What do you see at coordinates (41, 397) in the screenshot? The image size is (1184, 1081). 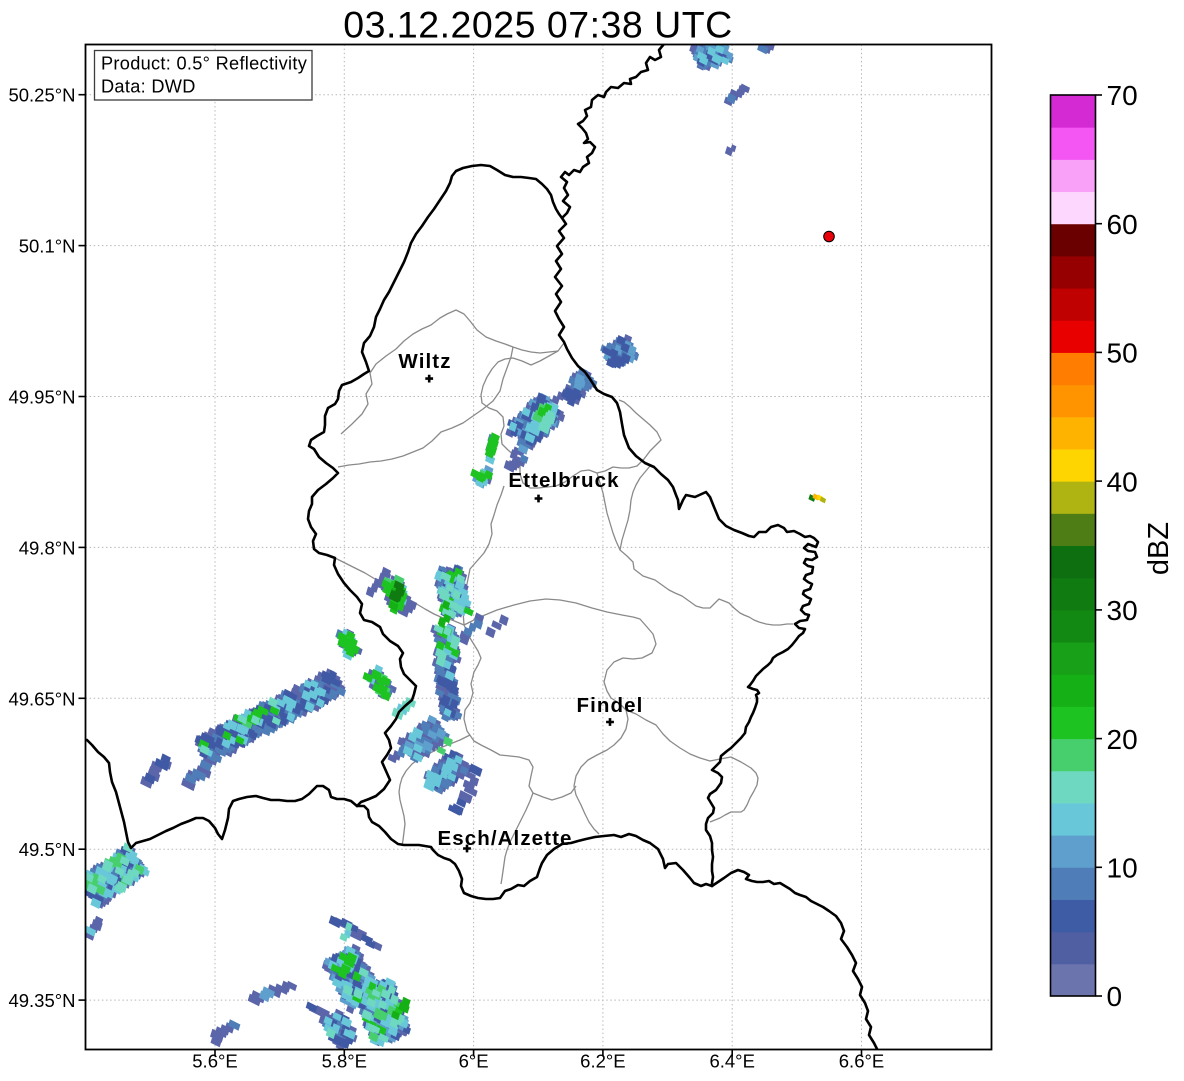 I see `svg-text: 49.95°N` at bounding box center [41, 397].